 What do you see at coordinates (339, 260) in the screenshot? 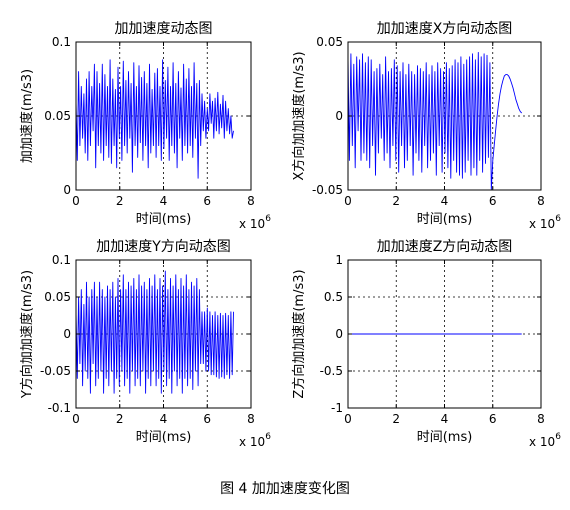
I see `y-tick-label: 1` at bounding box center [339, 260].